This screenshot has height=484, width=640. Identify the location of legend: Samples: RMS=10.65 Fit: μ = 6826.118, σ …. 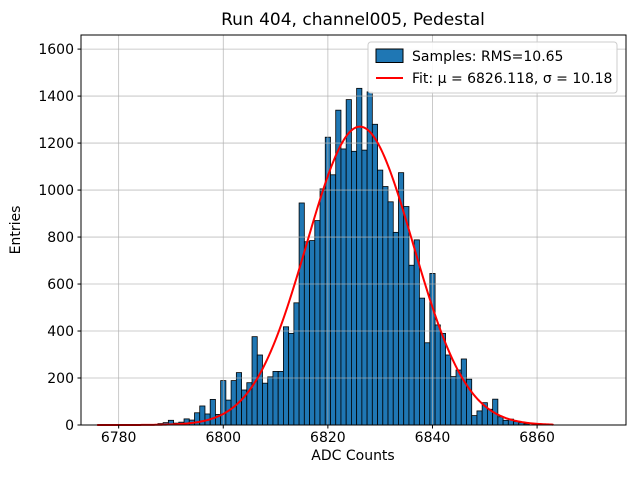
(492, 67).